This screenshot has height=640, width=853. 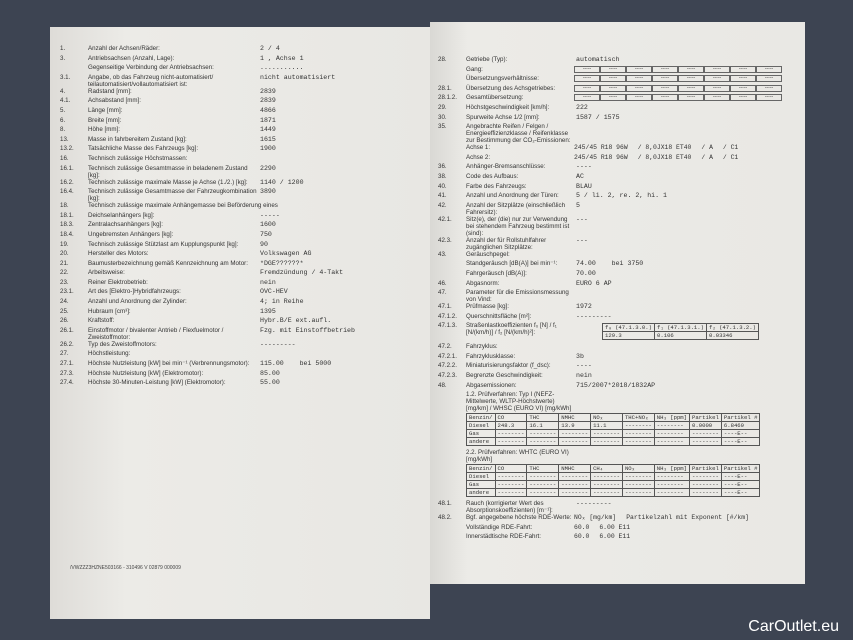 I want to click on header-cell: Partikel, so click(x=705, y=469).